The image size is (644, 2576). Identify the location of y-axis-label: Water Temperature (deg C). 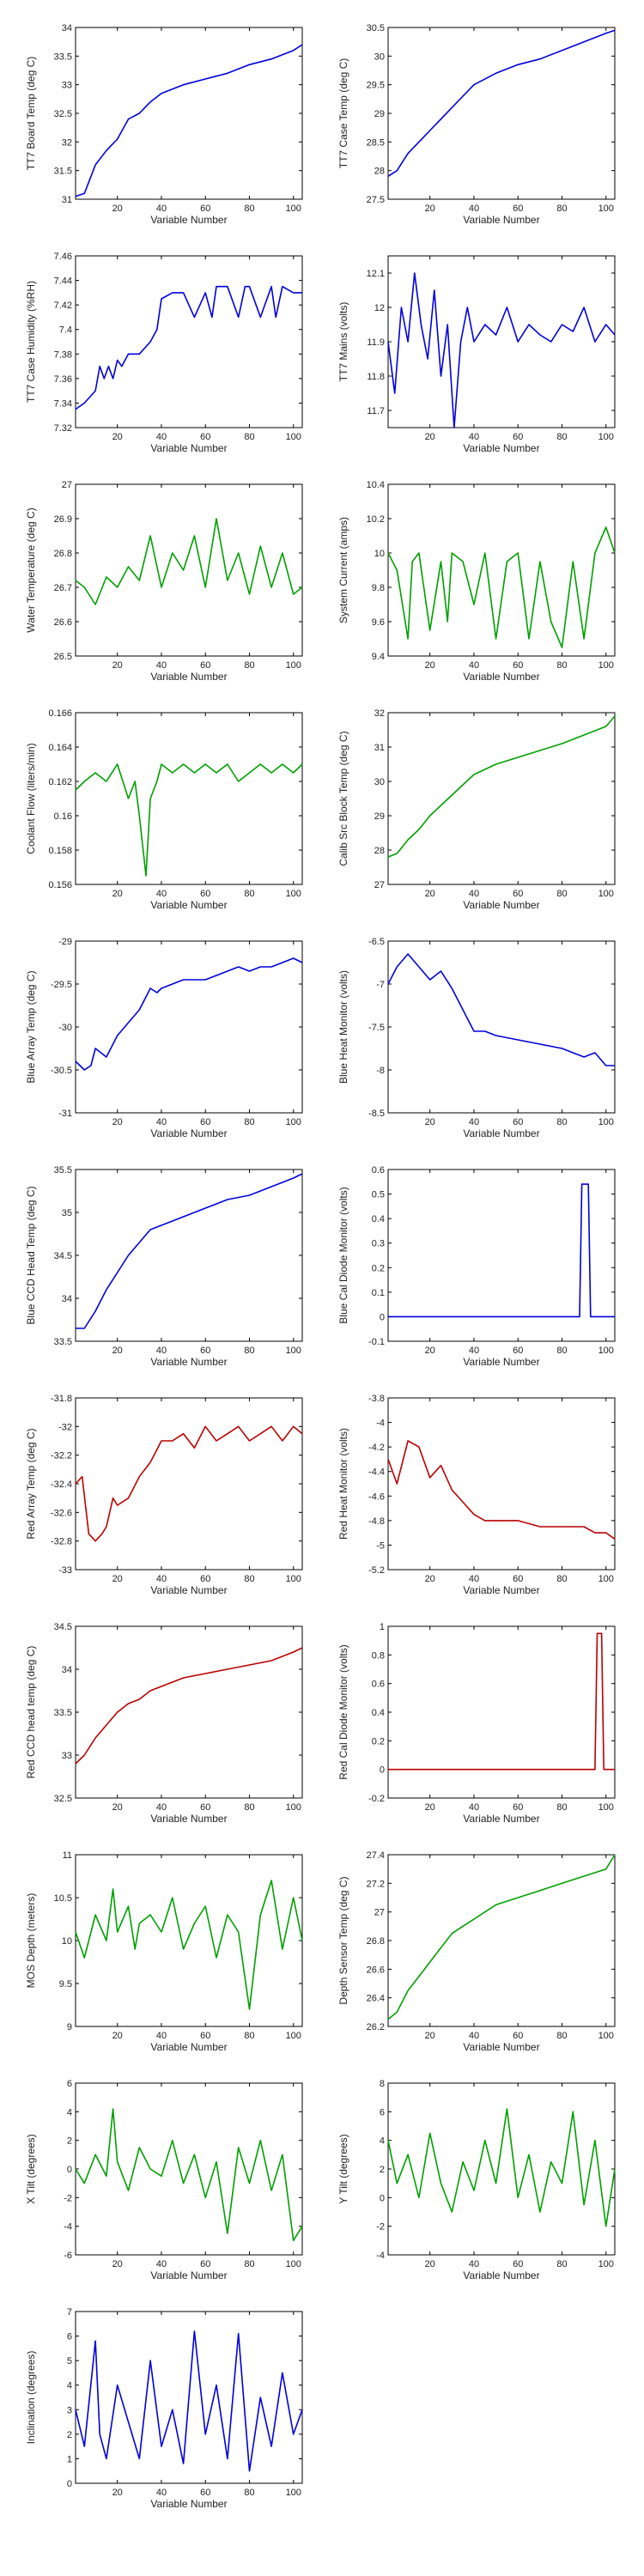
(31, 569).